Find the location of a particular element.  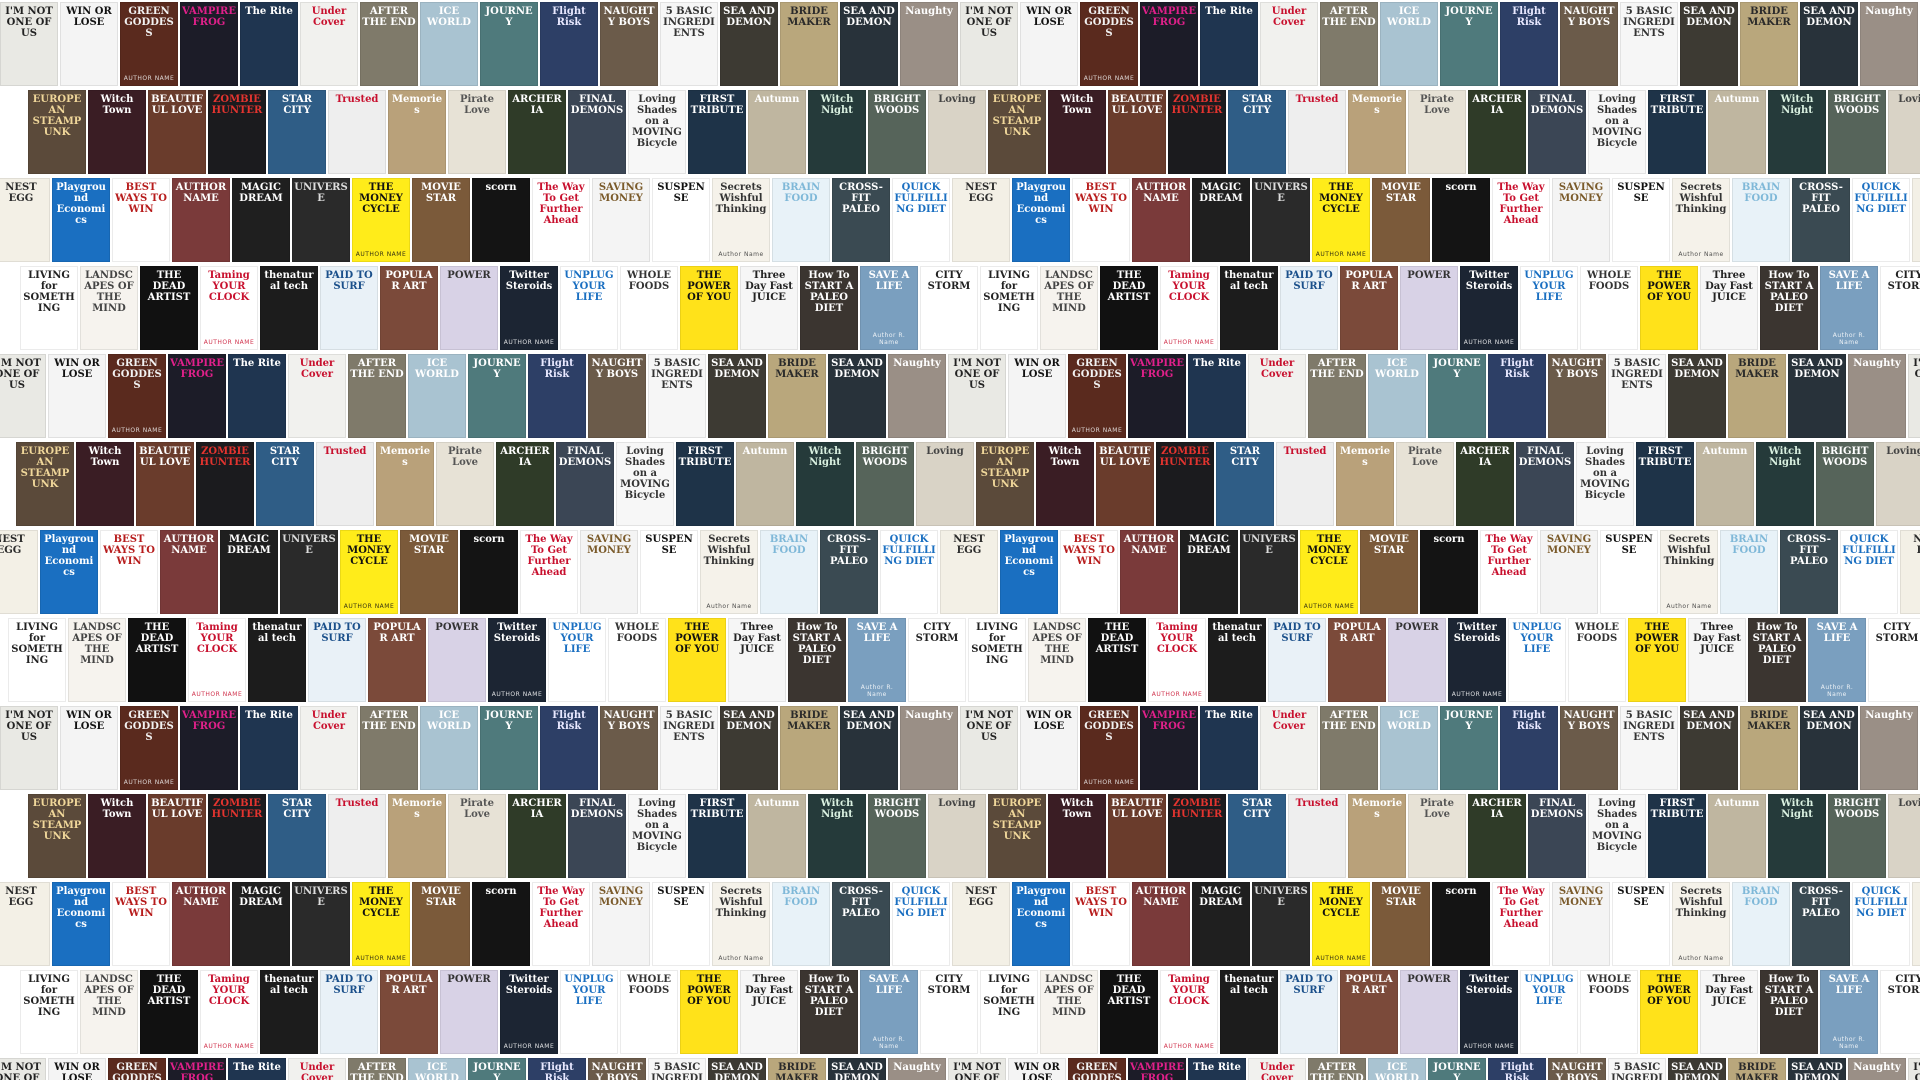

book-cover: ARCHERIA is located at coordinates (525, 484).